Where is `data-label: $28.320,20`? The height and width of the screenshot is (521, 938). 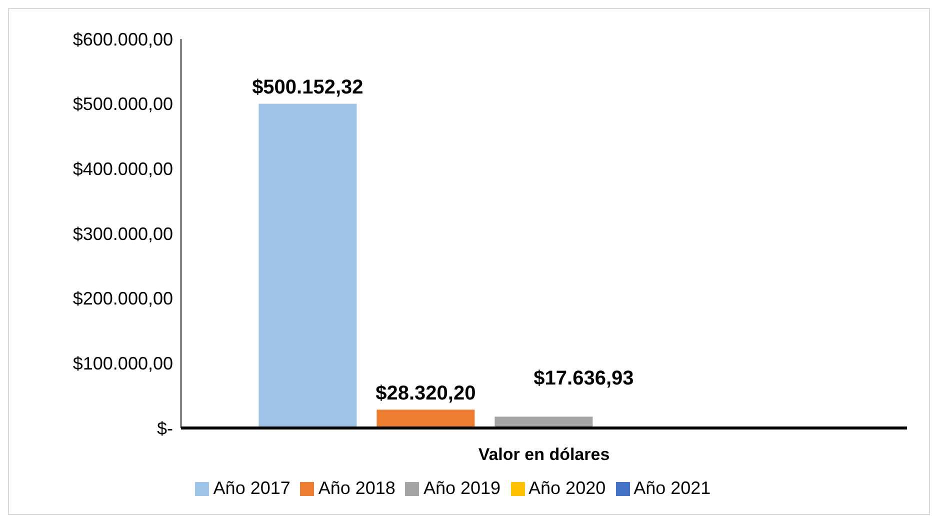 data-label: $28.320,20 is located at coordinates (426, 393).